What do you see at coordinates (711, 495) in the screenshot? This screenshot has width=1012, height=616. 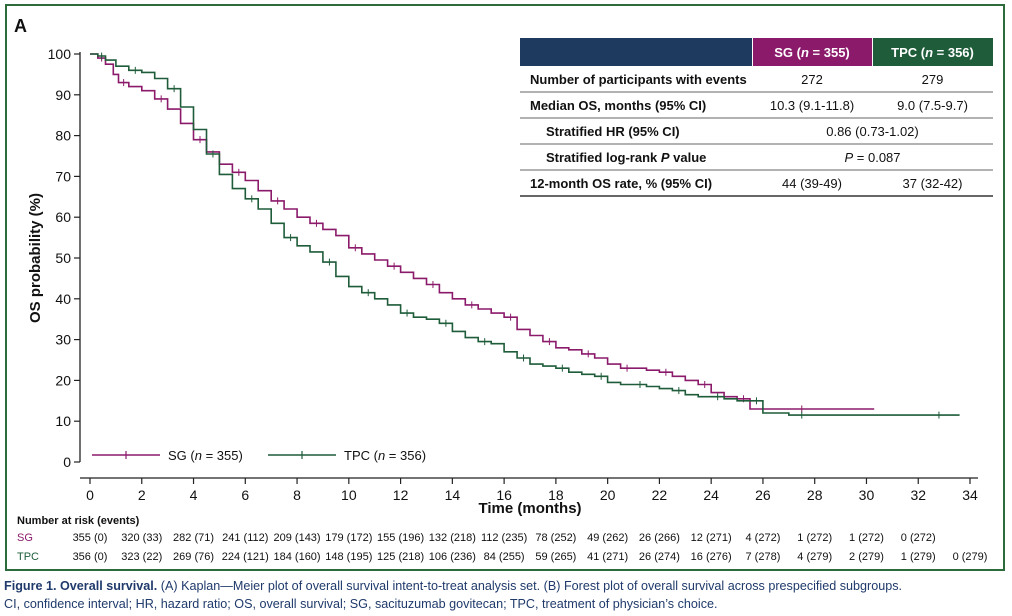 I see `x-tick-label: 24` at bounding box center [711, 495].